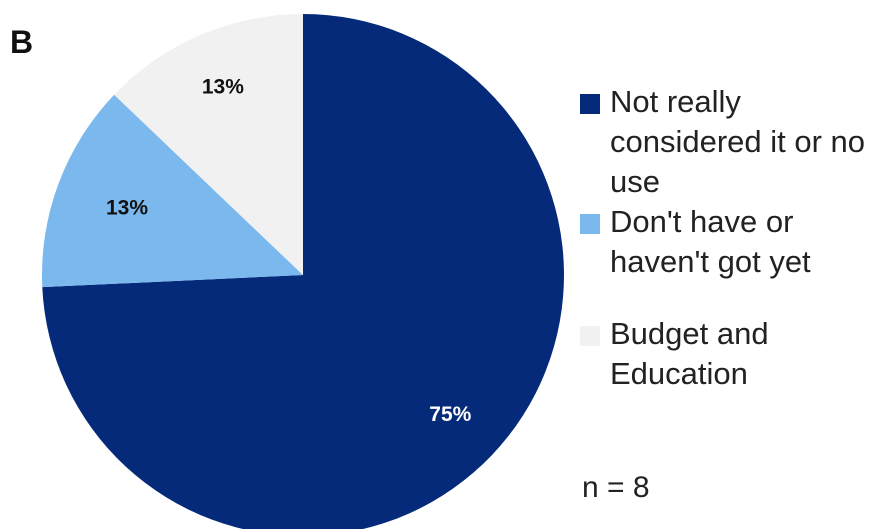 Image resolution: width=873 pixels, height=529 pixels. I want to click on legend-swatch-not-considered, so click(590, 104).